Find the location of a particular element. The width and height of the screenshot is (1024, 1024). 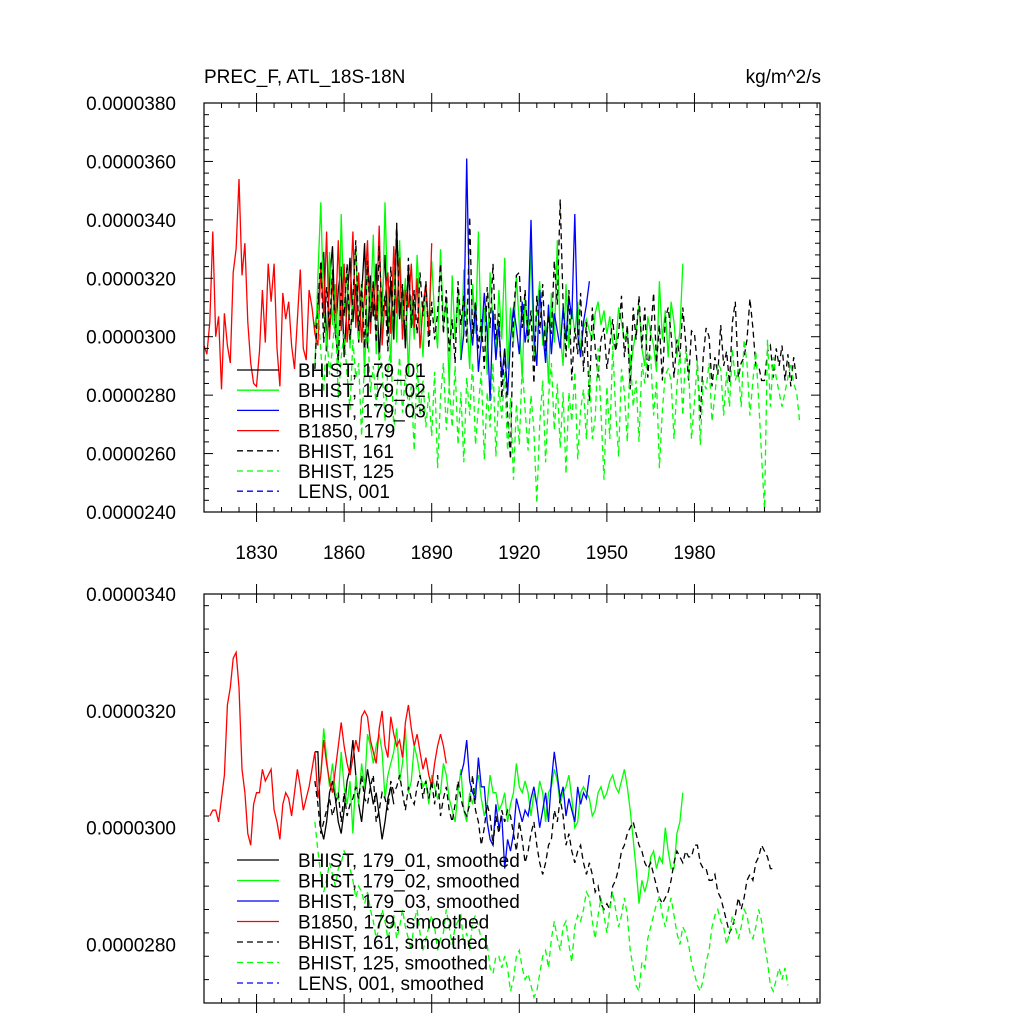

top-panel-units: kg/m^2/s is located at coordinates (783, 77).